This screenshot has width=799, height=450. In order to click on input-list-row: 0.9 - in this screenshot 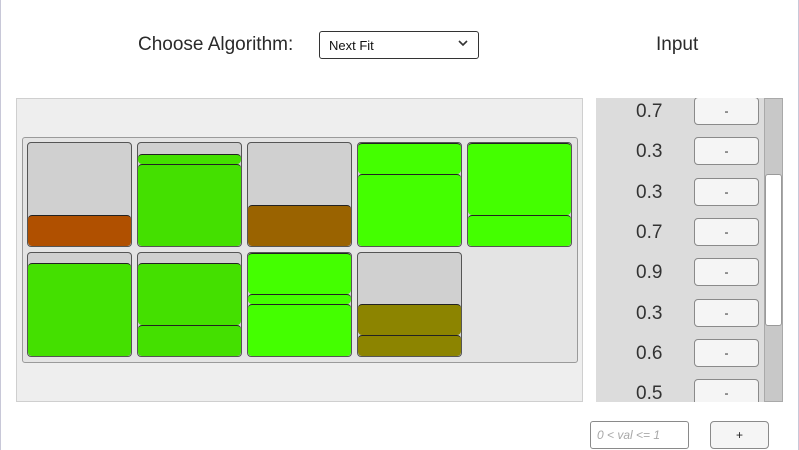, I will do `click(679, 272)`.